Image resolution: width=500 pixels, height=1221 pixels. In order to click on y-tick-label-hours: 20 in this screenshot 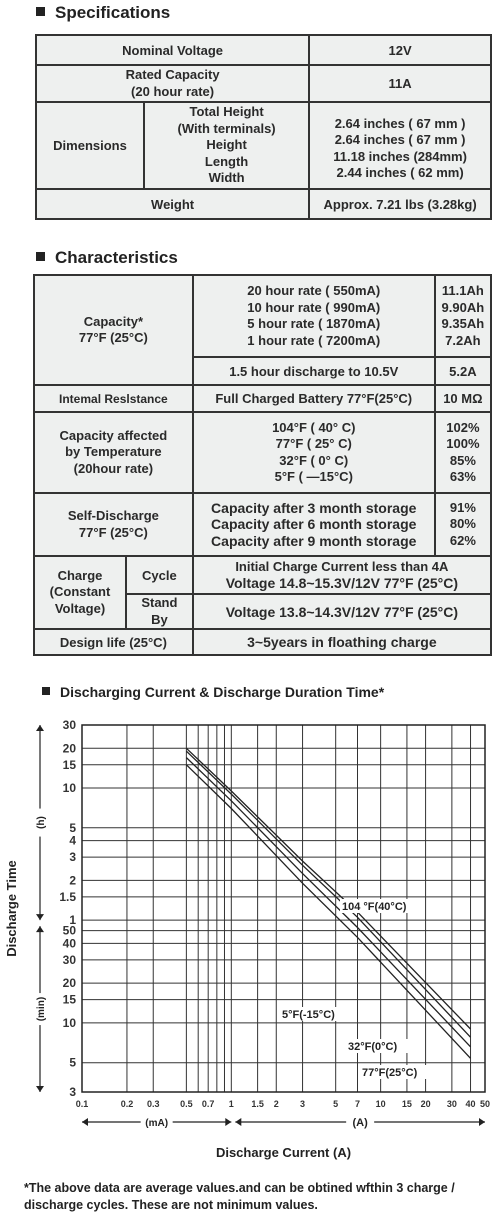, I will do `click(70, 748)`.